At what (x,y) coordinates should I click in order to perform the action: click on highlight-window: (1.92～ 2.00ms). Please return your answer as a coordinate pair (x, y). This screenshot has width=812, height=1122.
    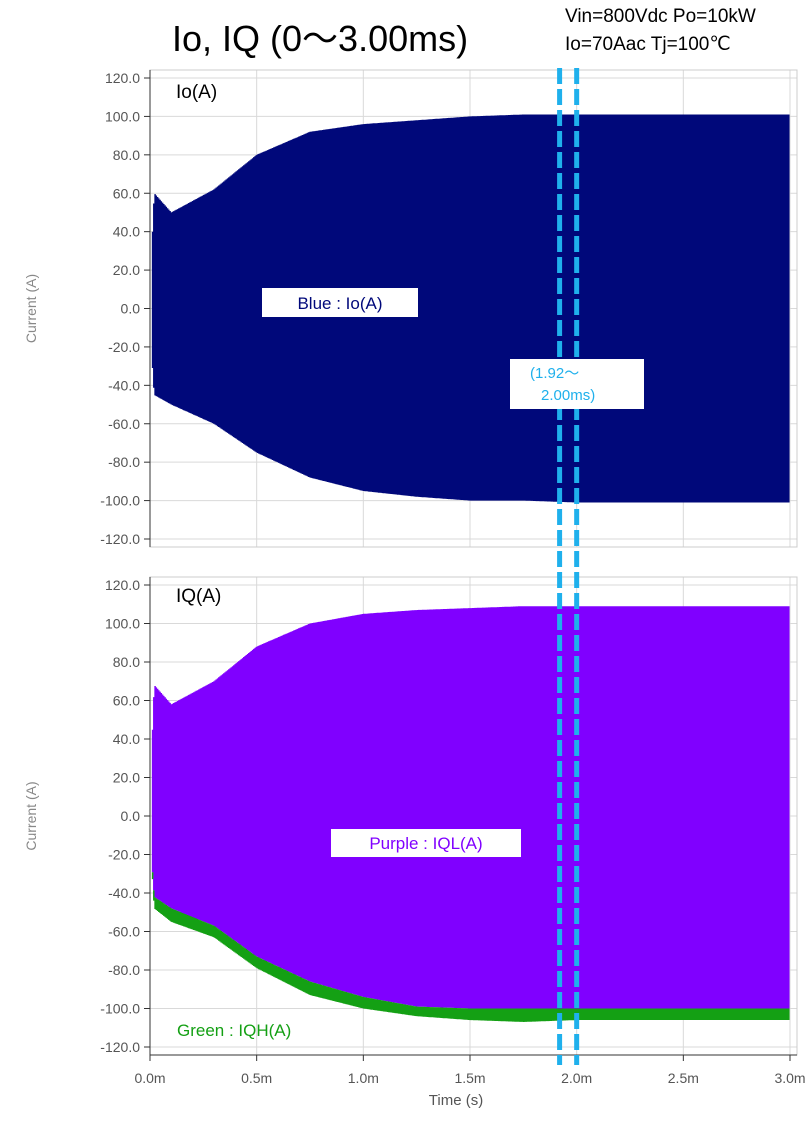
    Looking at the image, I should click on (577, 566).